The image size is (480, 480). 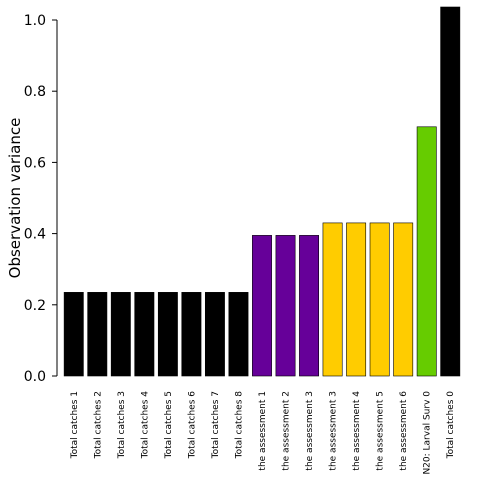 What do you see at coordinates (35, 92) in the screenshot?
I see `y-tick-label-4: 0.8` at bounding box center [35, 92].